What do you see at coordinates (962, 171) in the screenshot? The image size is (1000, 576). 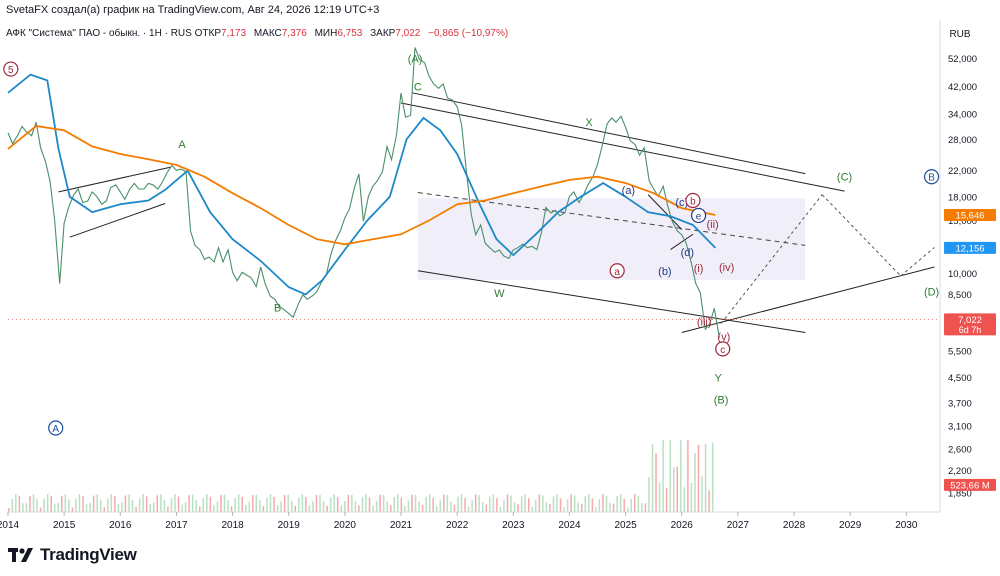 I see `y-tick-label: 22,000` at bounding box center [962, 171].